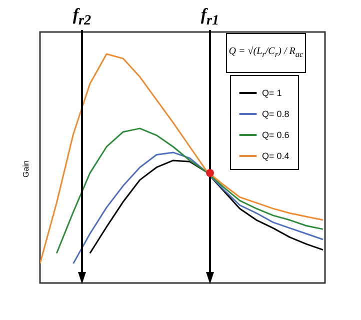 Image resolution: width=361 pixels, height=320 pixels. What do you see at coordinates (272, 93) in the screenshot?
I see `legend-label: Q= 1` at bounding box center [272, 93].